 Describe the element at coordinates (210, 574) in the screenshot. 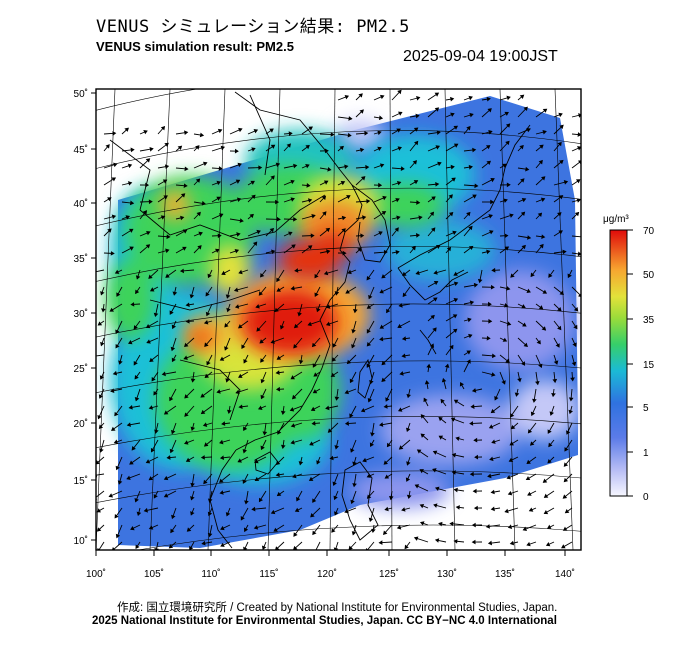

I see `lon-label: 110˚` at that location.